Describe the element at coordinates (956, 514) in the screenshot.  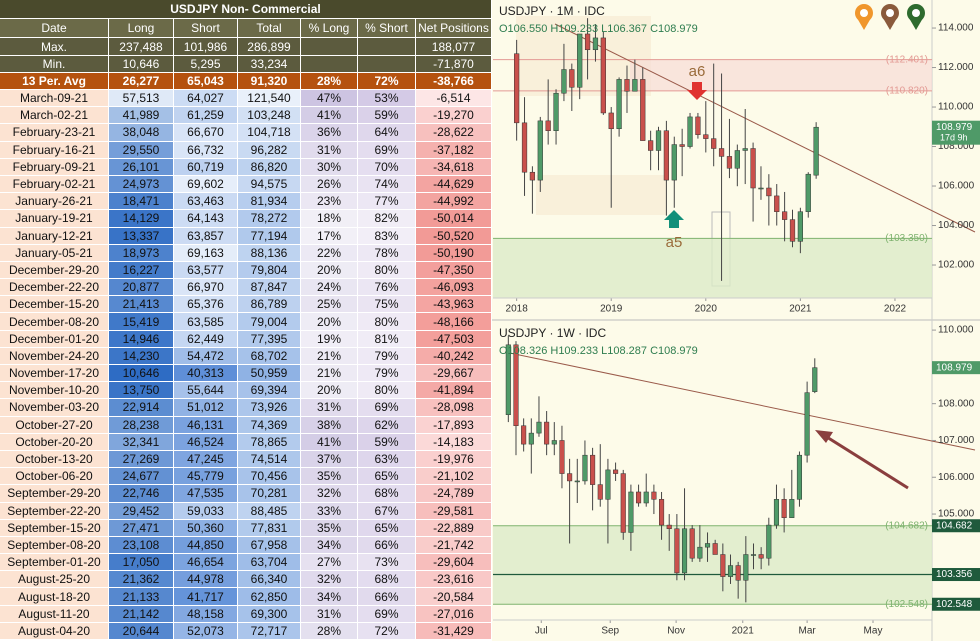
I see `y-tick-label: 105.000` at that location.